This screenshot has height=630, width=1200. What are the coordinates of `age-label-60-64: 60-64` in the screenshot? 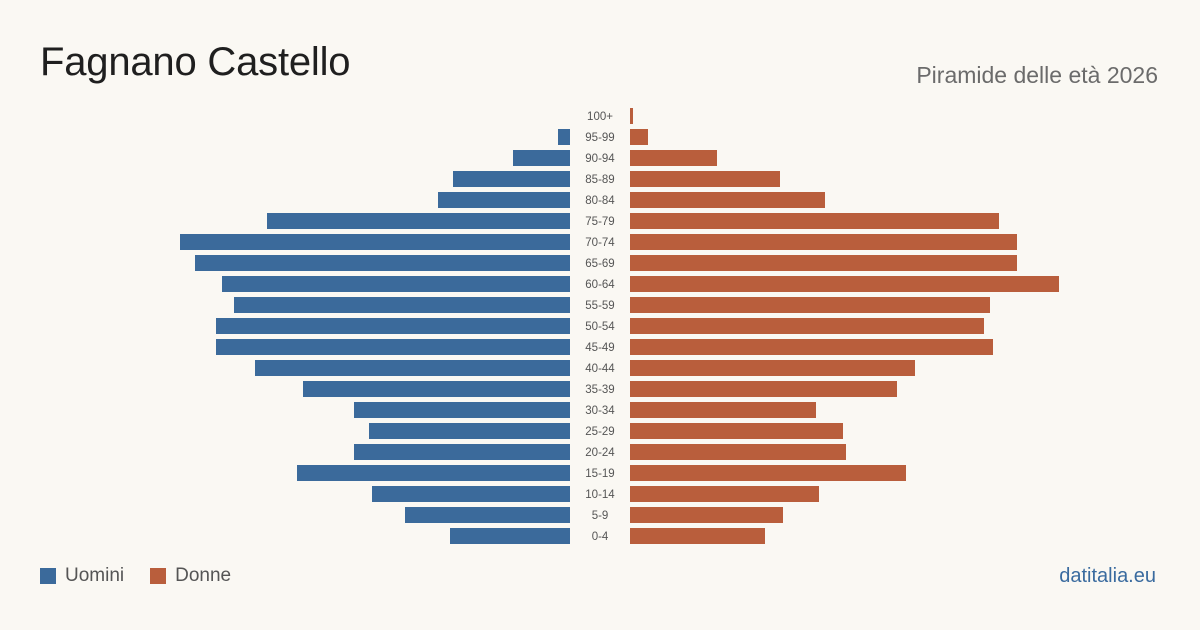 It's located at (600, 285).